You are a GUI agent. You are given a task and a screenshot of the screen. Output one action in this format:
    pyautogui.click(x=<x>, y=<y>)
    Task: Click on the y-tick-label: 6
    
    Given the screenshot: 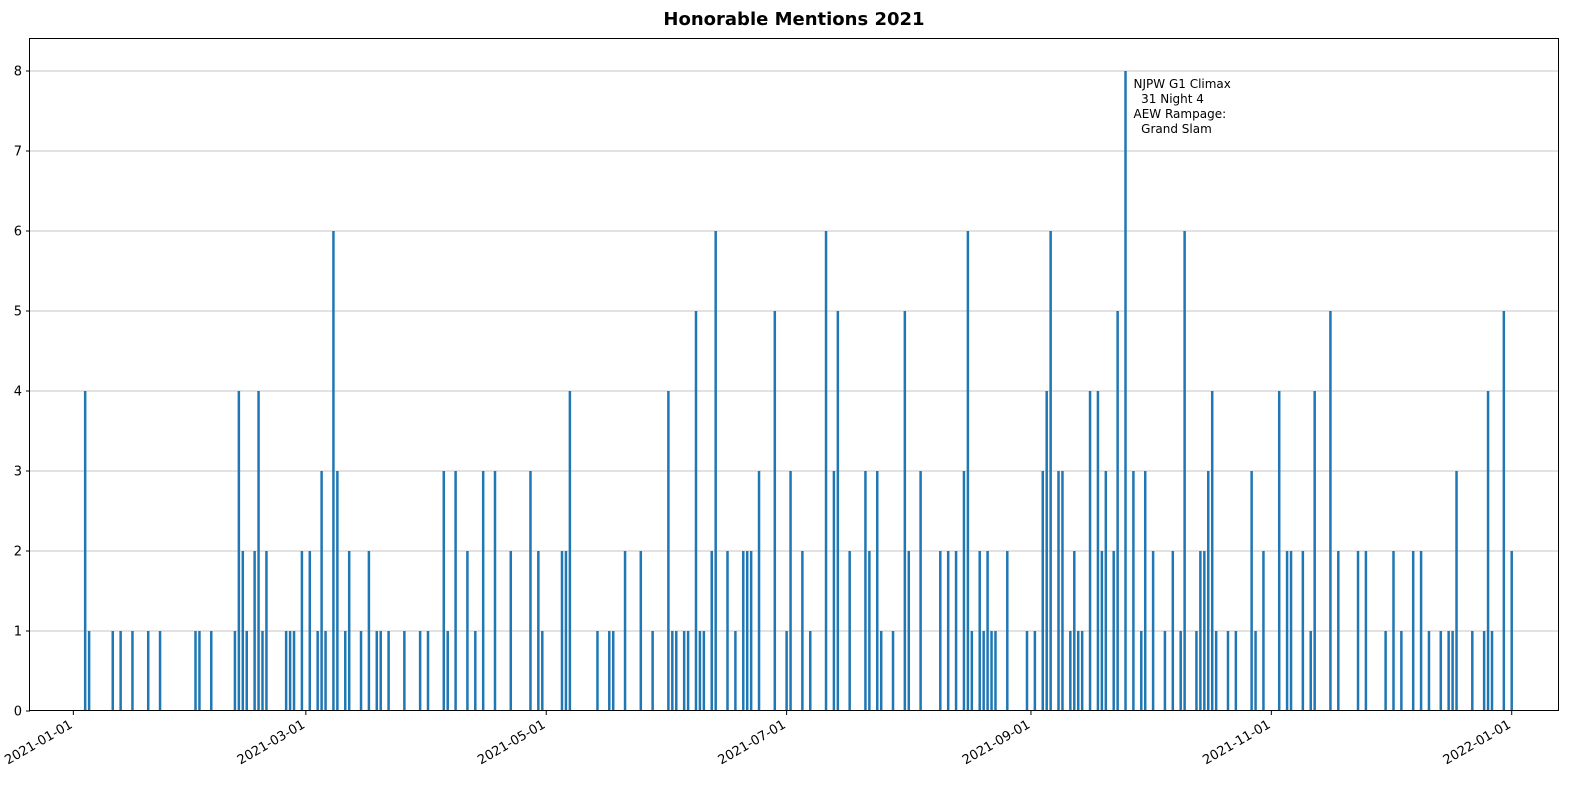 What is the action you would take?
    pyautogui.click(x=18, y=232)
    